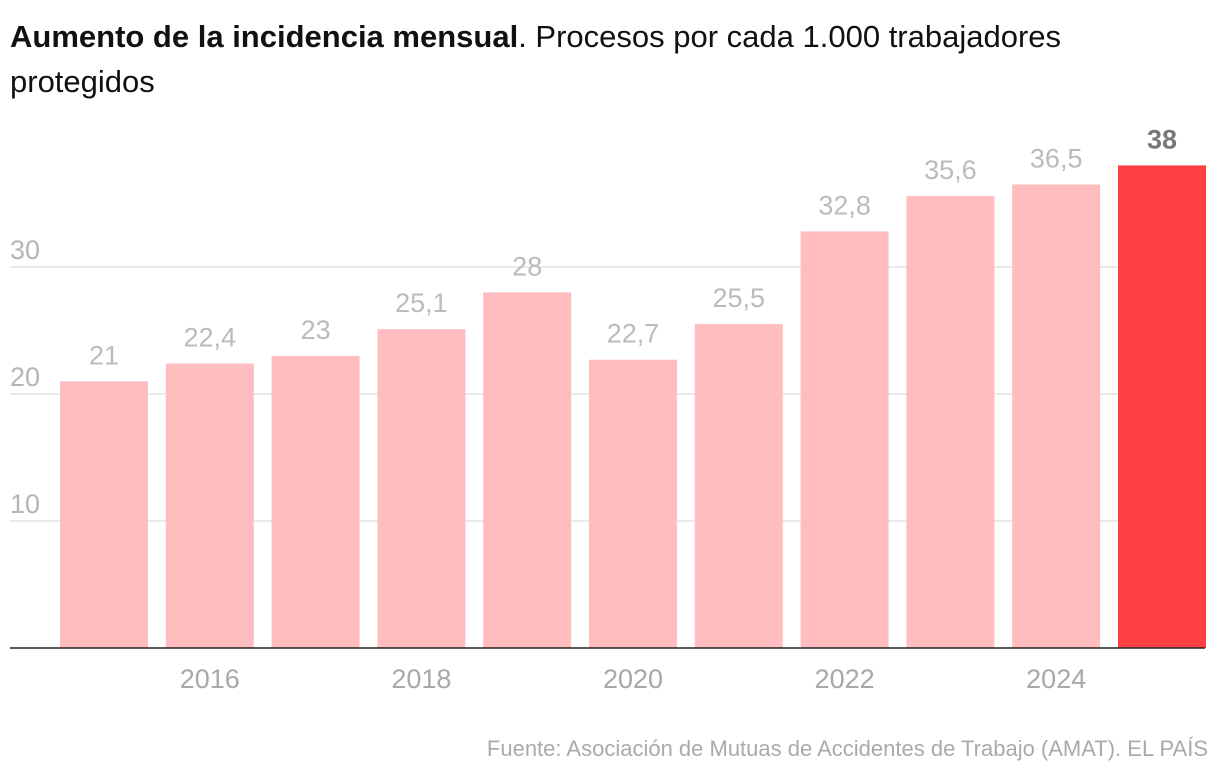  I want to click on y-tick-label: 10, so click(25, 504).